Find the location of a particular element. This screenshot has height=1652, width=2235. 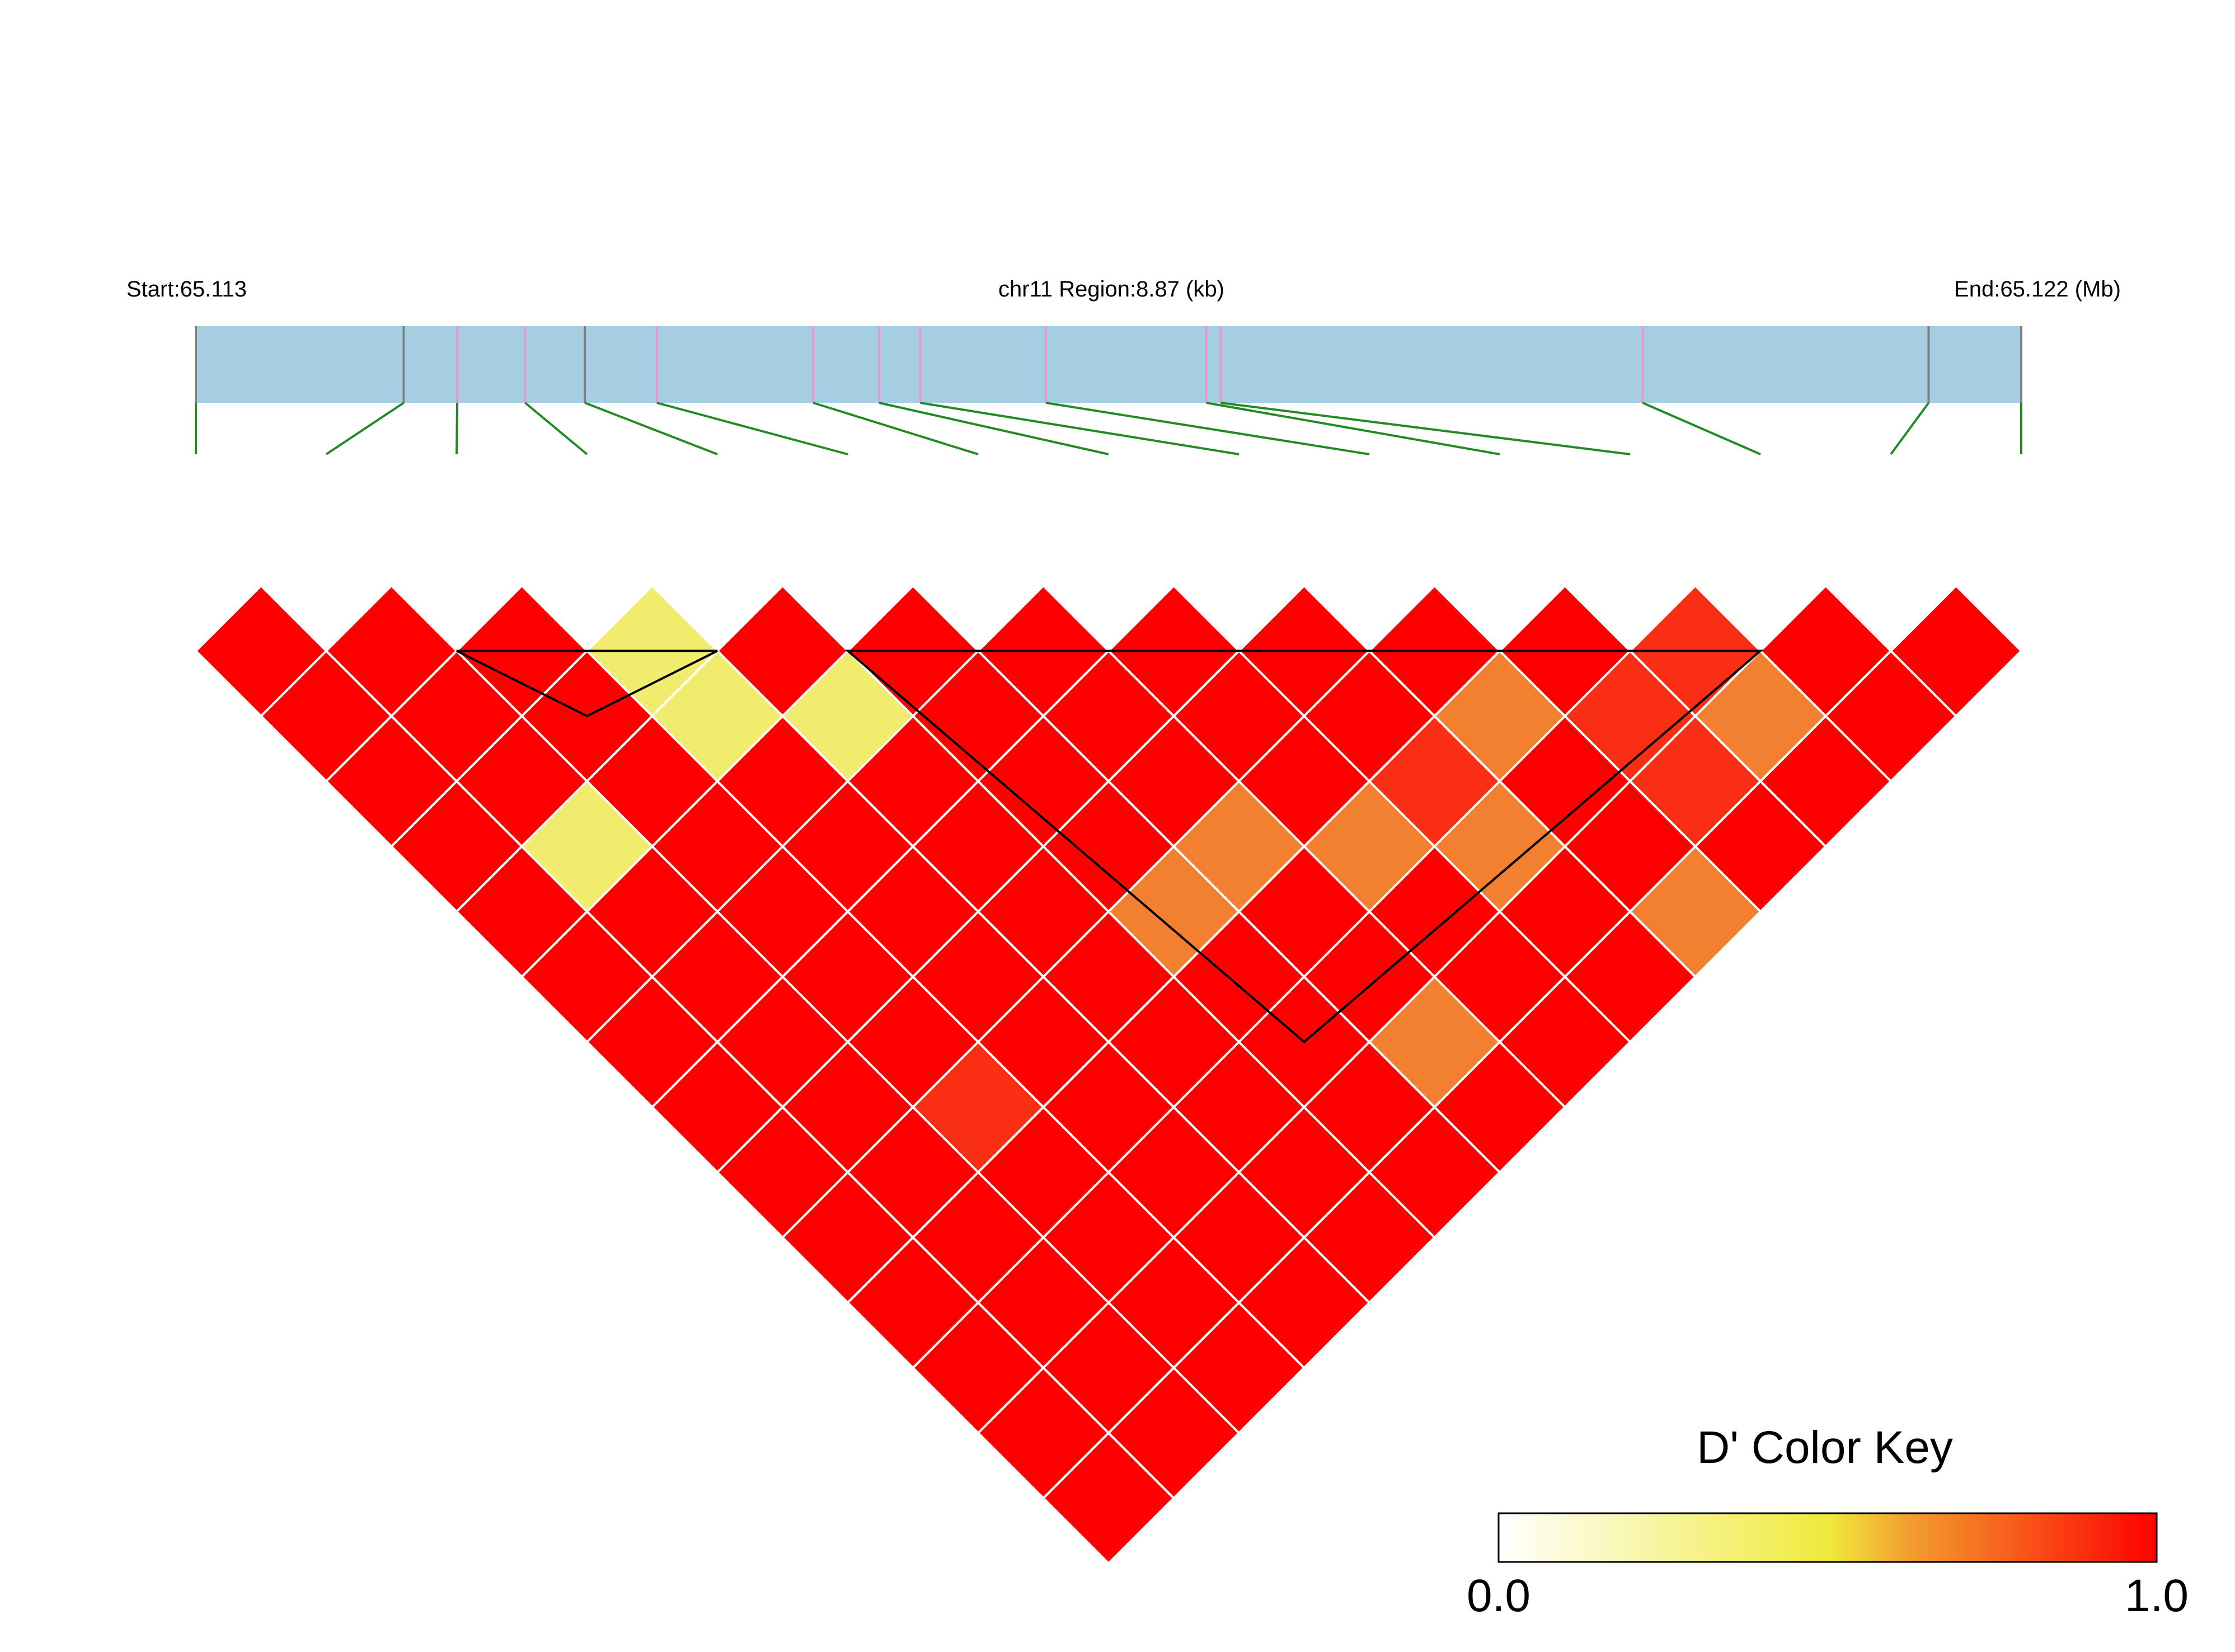

ld-cell is located at coordinates (1956, 651).